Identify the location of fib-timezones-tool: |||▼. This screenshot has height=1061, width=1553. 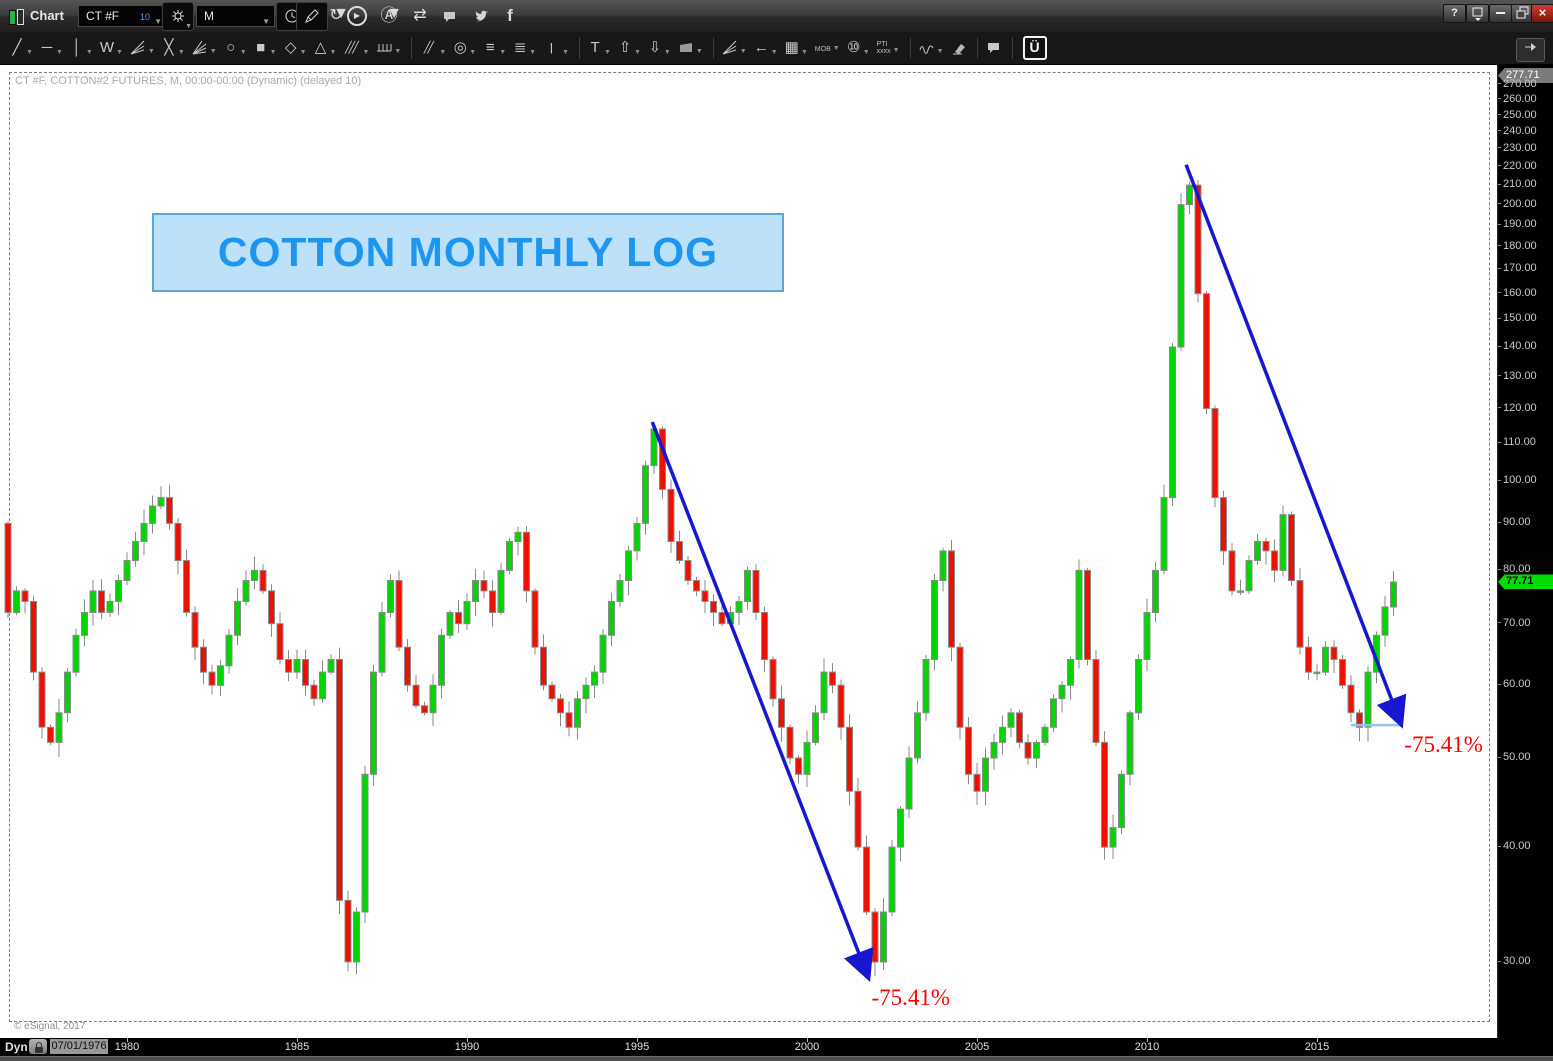
(556, 48).